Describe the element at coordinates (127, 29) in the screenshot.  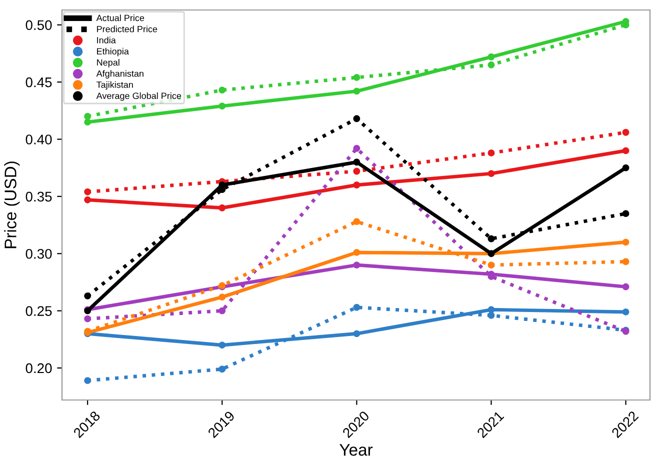
I see `annotation: Predicted Price` at that location.